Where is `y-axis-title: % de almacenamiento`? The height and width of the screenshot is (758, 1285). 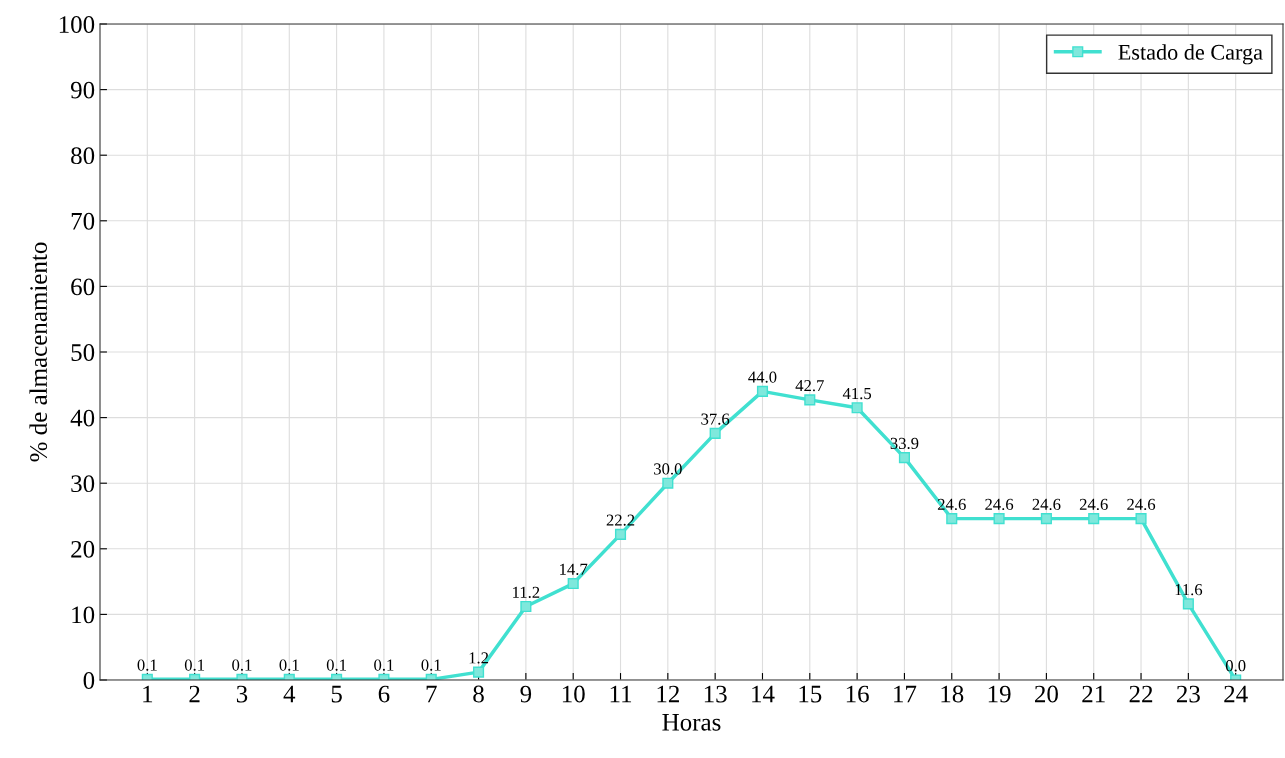
y-axis-title: % de almacenamiento is located at coordinates (38, 352).